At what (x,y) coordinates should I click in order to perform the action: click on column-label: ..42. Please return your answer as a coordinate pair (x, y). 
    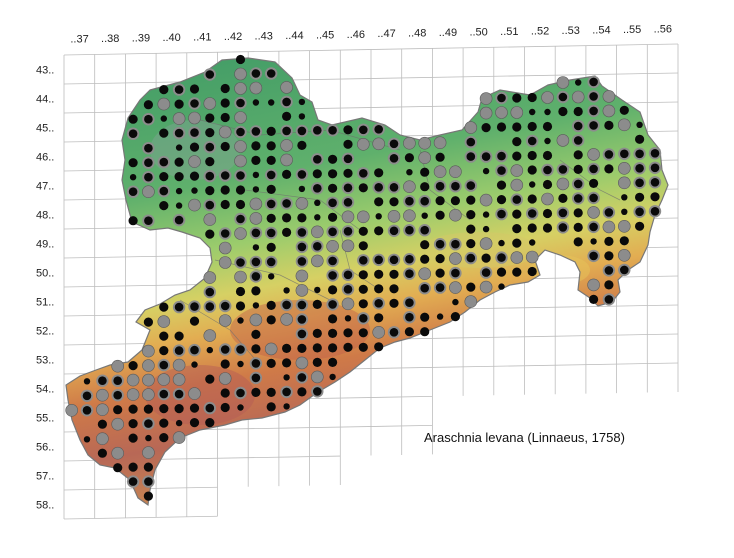
    Looking at the image, I should click on (233, 37).